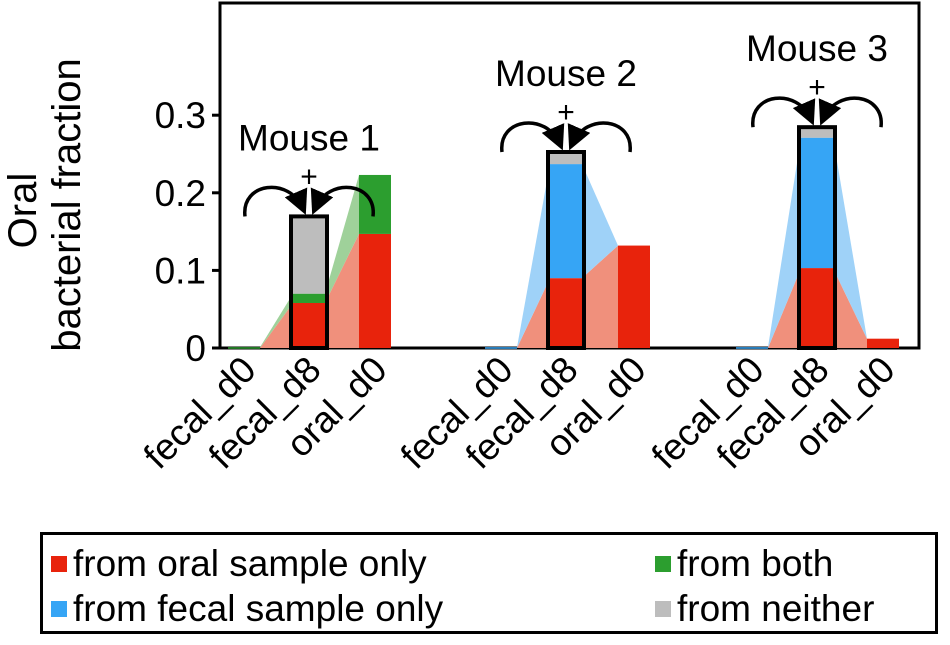 The image size is (950, 645). I want to click on legend-label-neither: from neither, so click(776, 608).